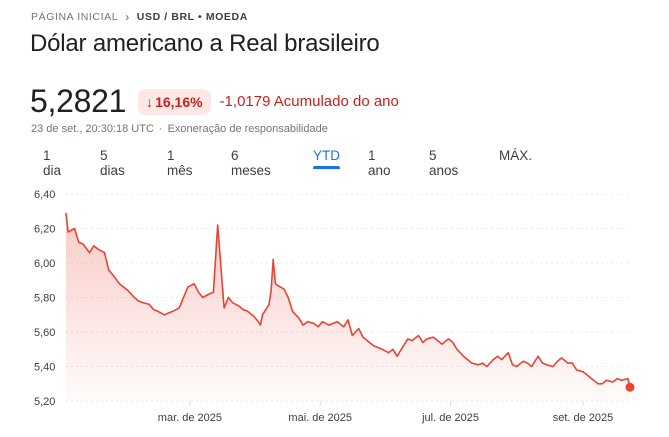  What do you see at coordinates (180, 163) in the screenshot?
I see `tab-1-mês: 1 mês` at bounding box center [180, 163].